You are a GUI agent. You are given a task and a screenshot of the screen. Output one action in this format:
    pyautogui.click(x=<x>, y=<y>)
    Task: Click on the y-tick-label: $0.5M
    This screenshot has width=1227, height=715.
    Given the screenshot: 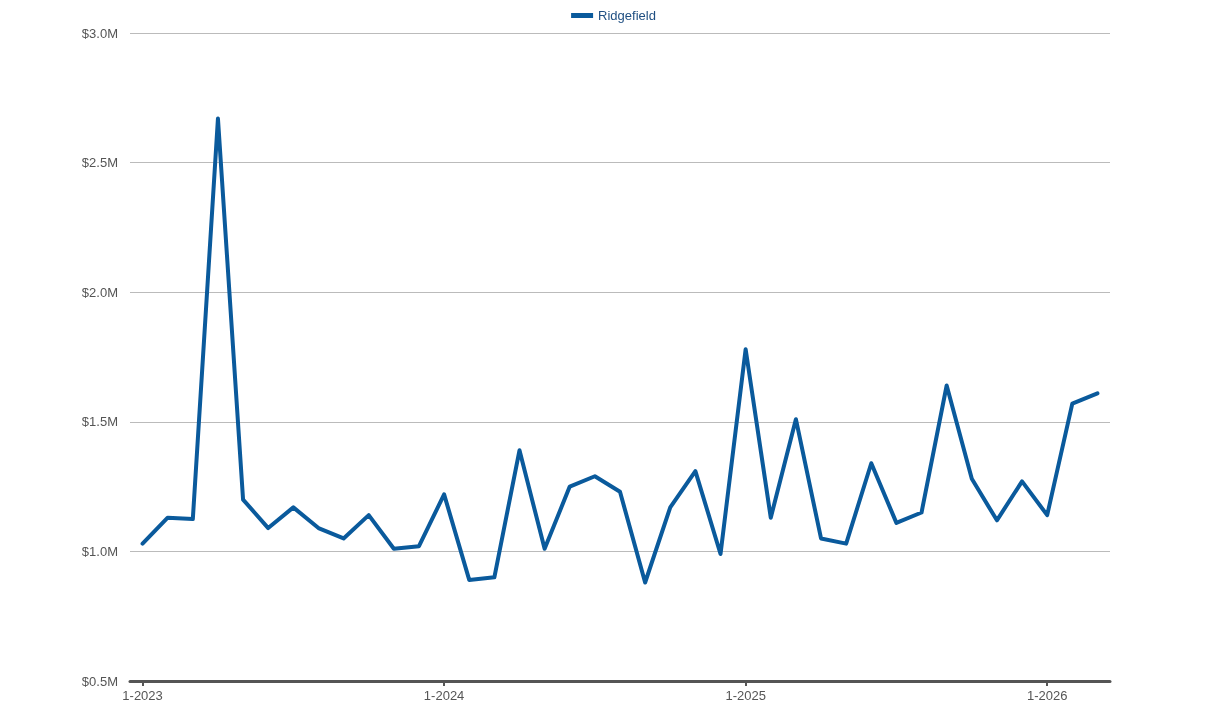 What is the action you would take?
    pyautogui.click(x=99, y=681)
    